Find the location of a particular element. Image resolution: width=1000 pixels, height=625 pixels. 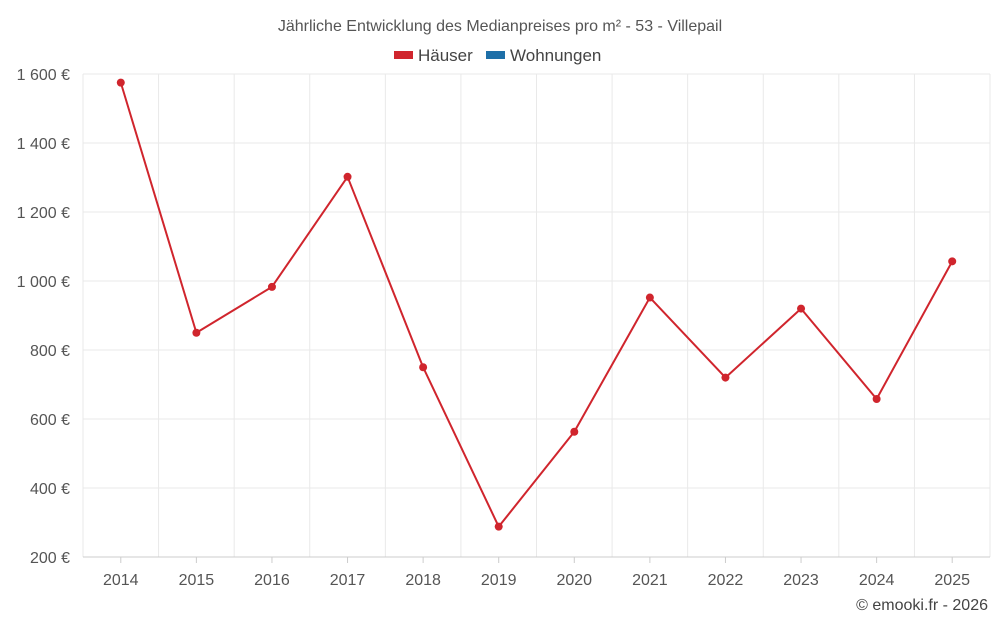

y-tick-label: 800 € is located at coordinates (50, 351).